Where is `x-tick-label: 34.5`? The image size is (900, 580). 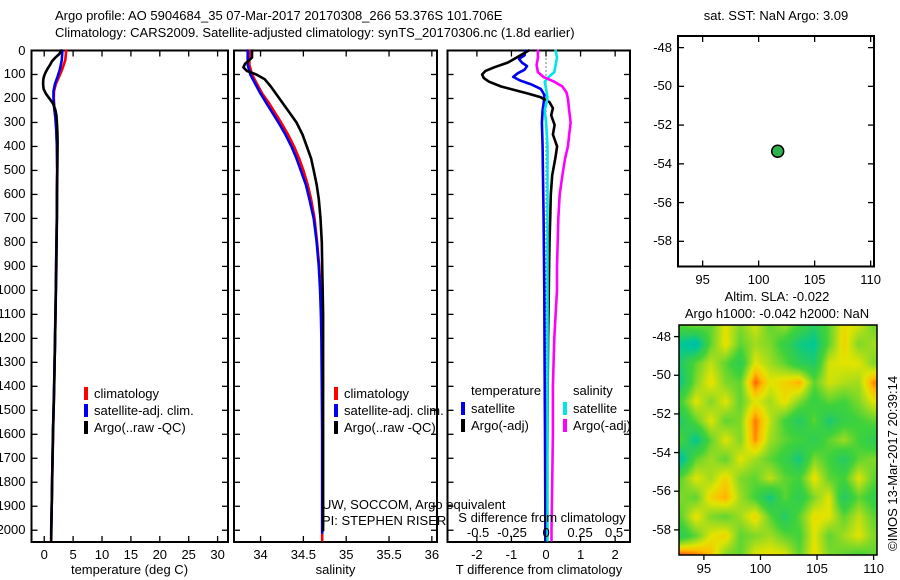
x-tick-label: 34.5 is located at coordinates (303, 554).